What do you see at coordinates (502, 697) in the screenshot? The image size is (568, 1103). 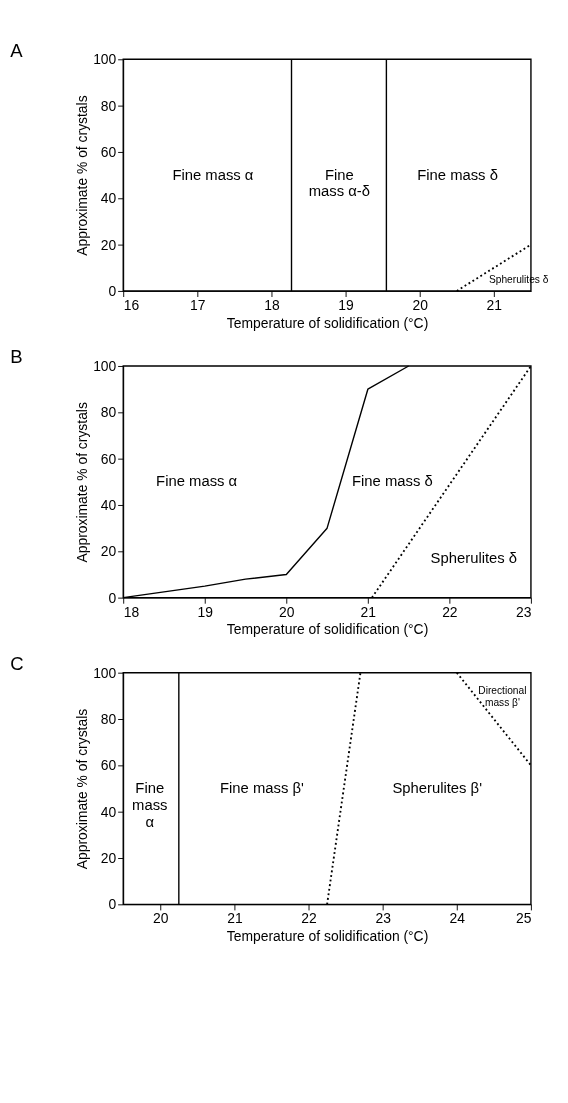 I see `annotation: Directional mass β'` at bounding box center [502, 697].